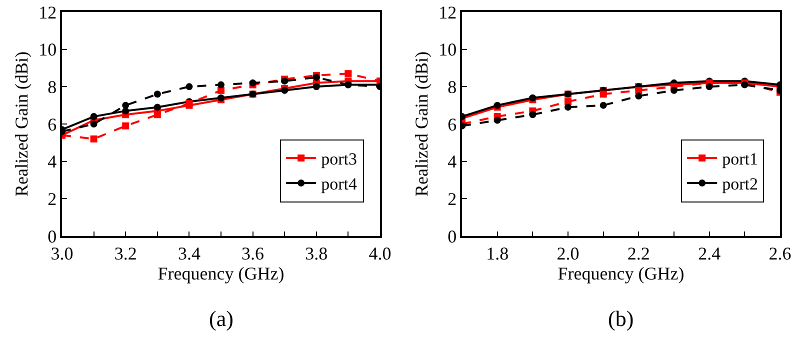 This screenshot has height=346, width=800. What do you see at coordinates (780, 253) in the screenshot?
I see `x-tick-label: 2.6` at bounding box center [780, 253].